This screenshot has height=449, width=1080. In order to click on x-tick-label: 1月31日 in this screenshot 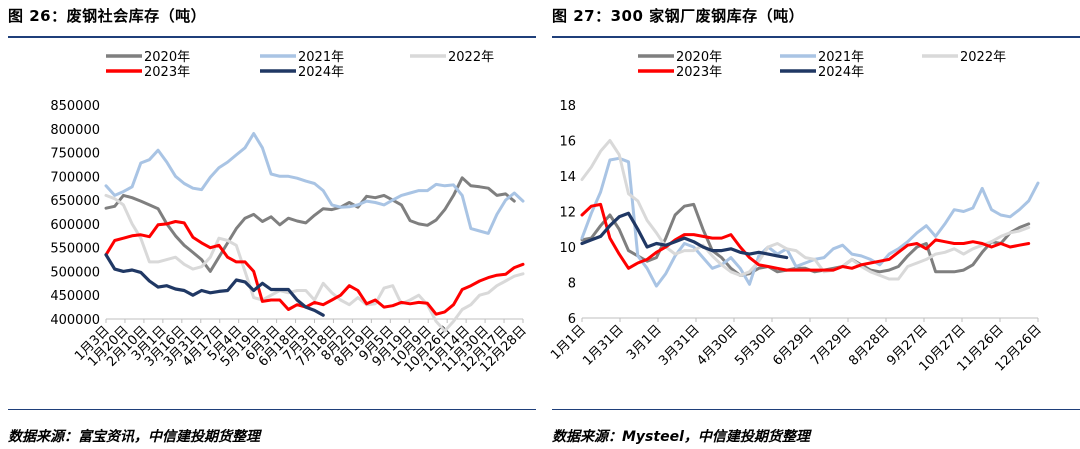, I will do `click(603, 345)`.